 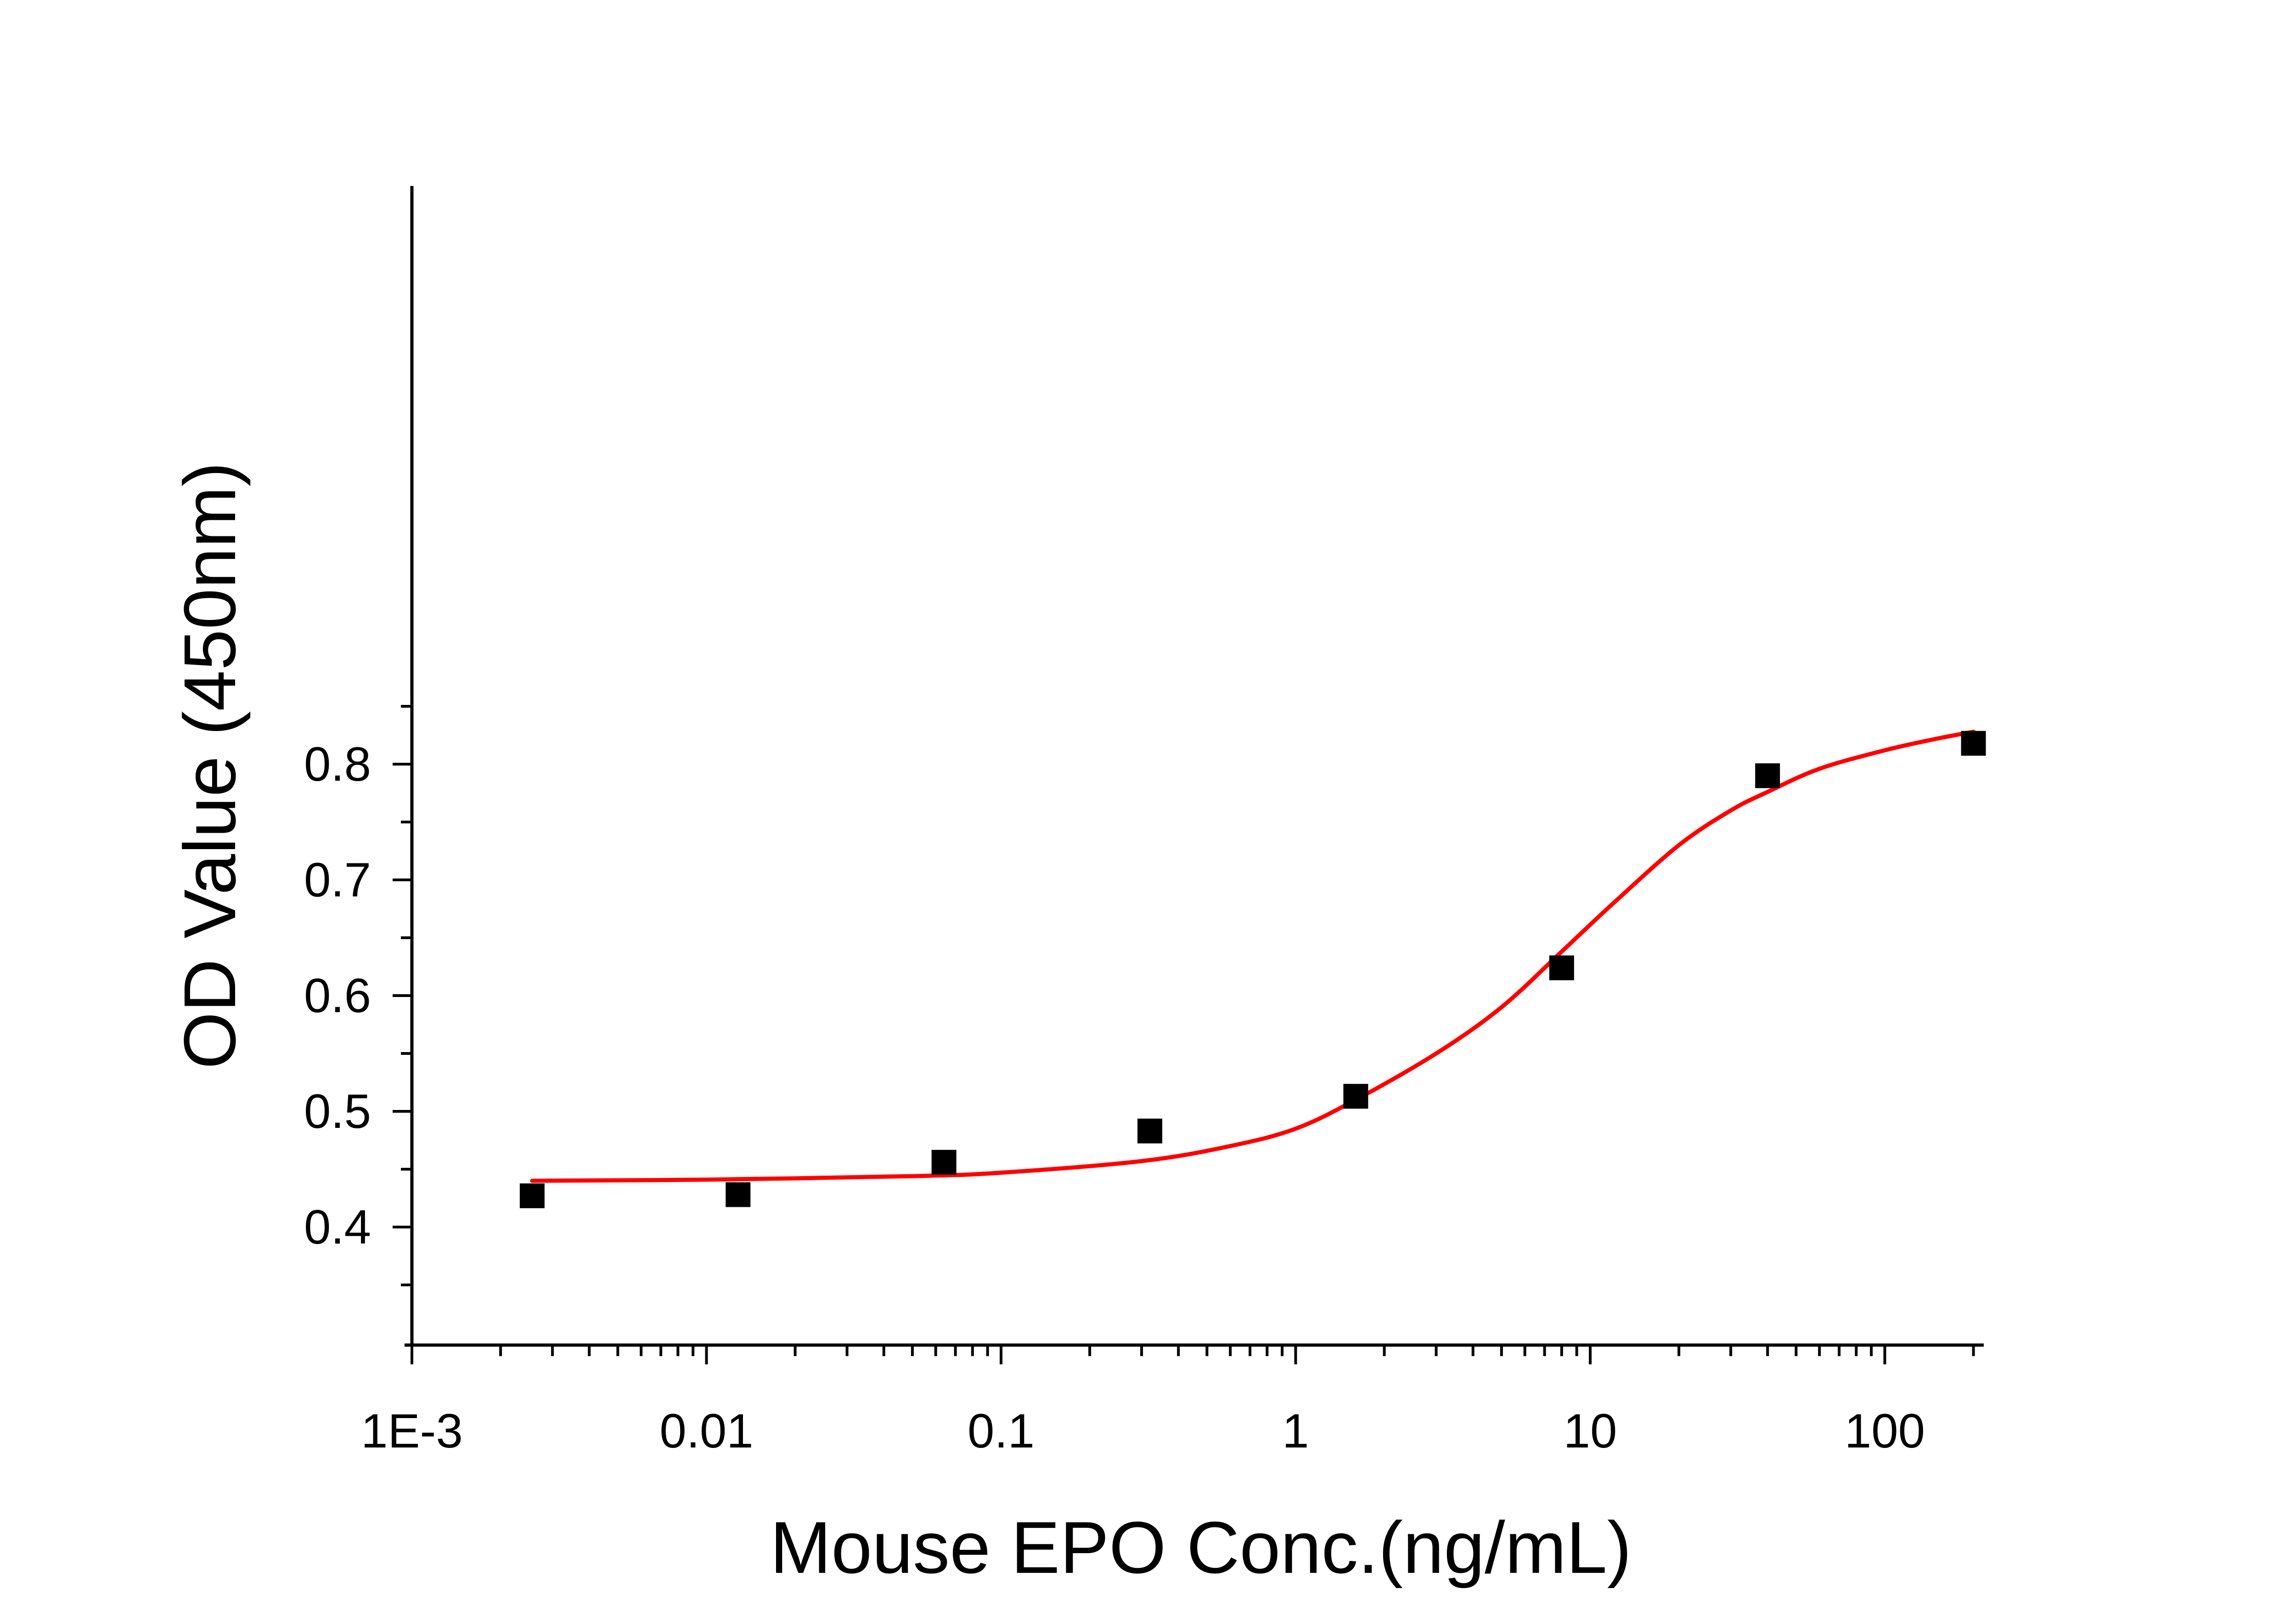 I want to click on y-tick-label: 0.8, so click(x=338, y=764).